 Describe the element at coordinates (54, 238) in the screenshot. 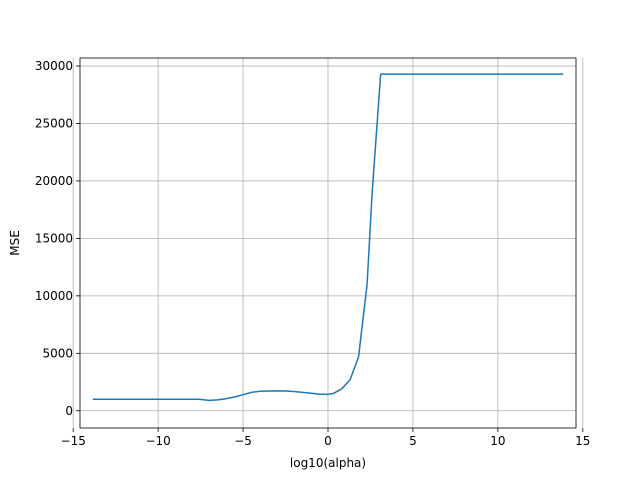

I see `y-tick-label: 15000` at that location.